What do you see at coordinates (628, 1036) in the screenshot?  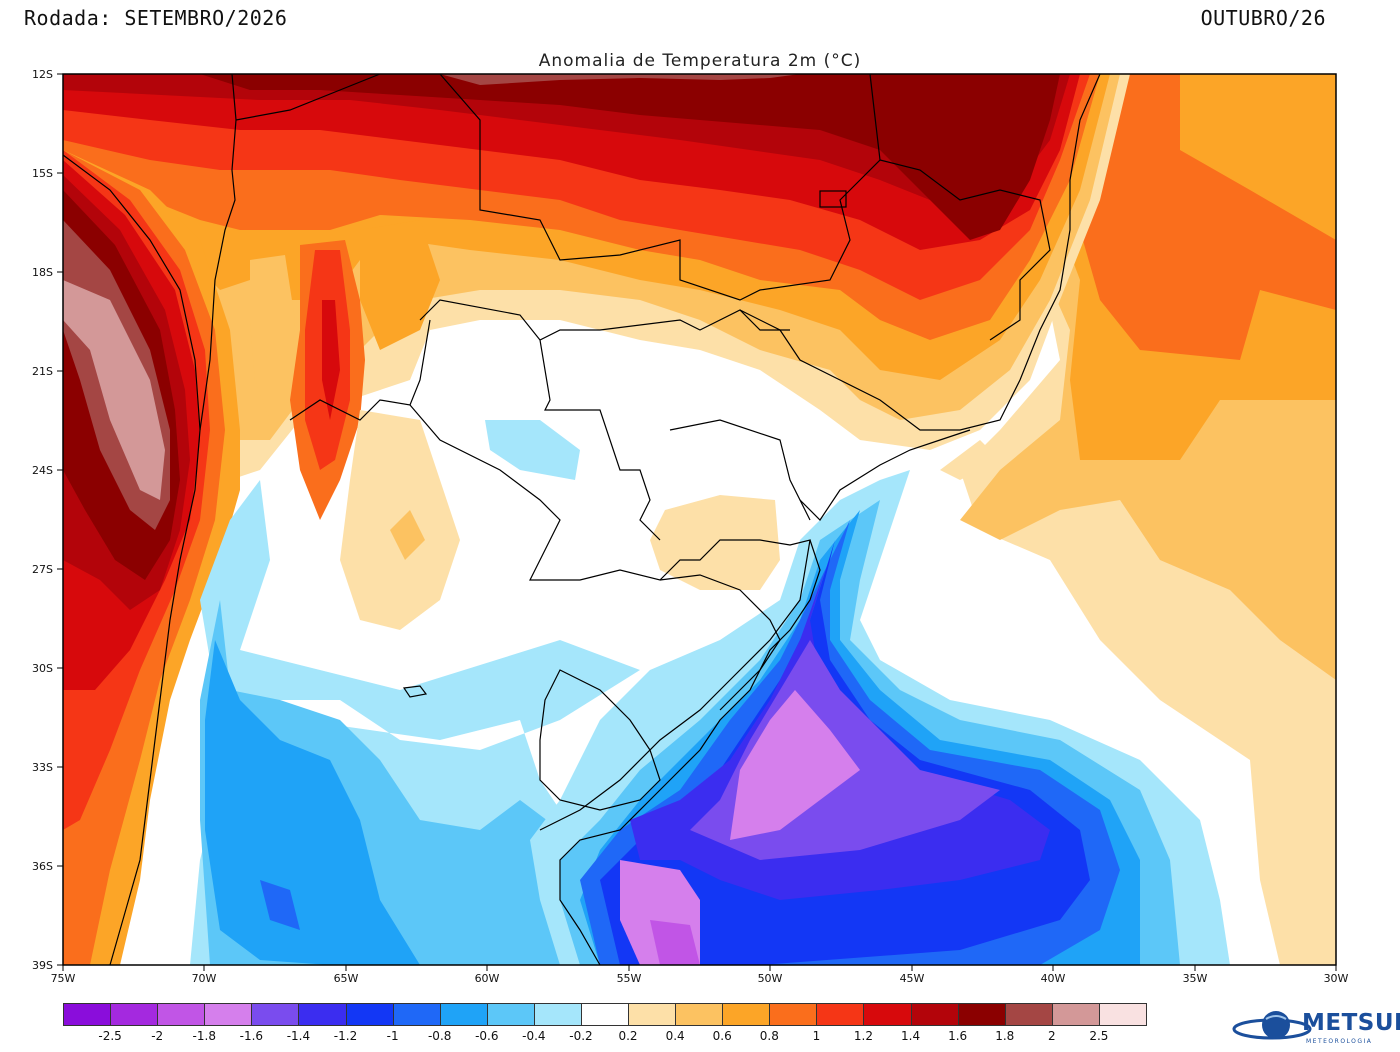 I see `legend-label: 0.2` at bounding box center [628, 1036].